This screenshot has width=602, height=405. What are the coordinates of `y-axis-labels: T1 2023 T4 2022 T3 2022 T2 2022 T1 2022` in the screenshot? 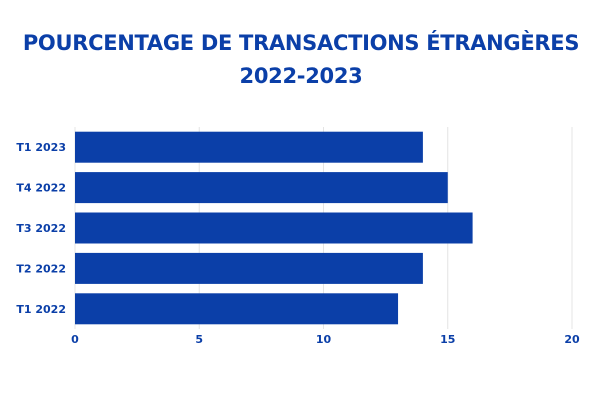 It's located at (41, 228).